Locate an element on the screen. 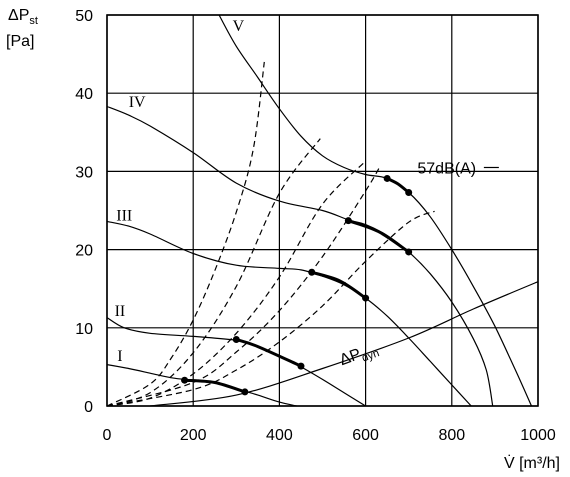 The width and height of the screenshot is (570, 477). fan-curve-label: II is located at coordinates (120, 311).